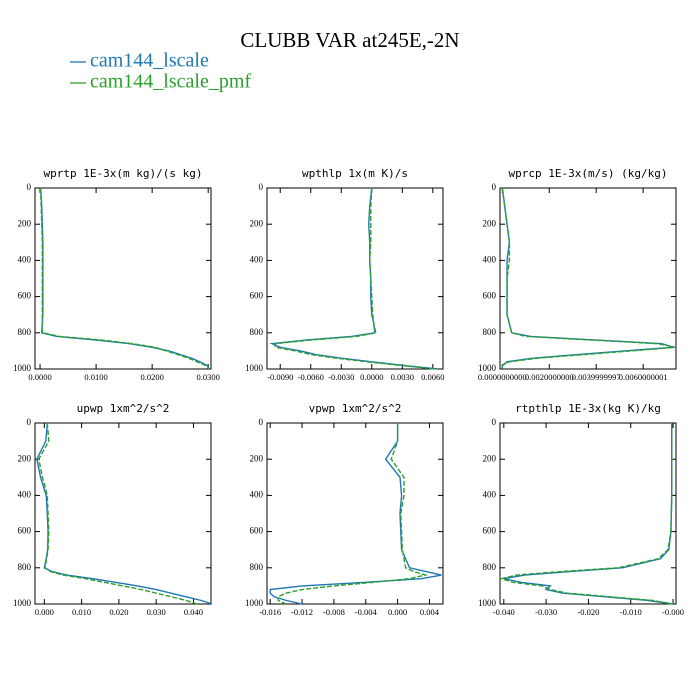  Describe the element at coordinates (311, 377) in the screenshot. I see `x-tick-label: -0.0060` at that location.